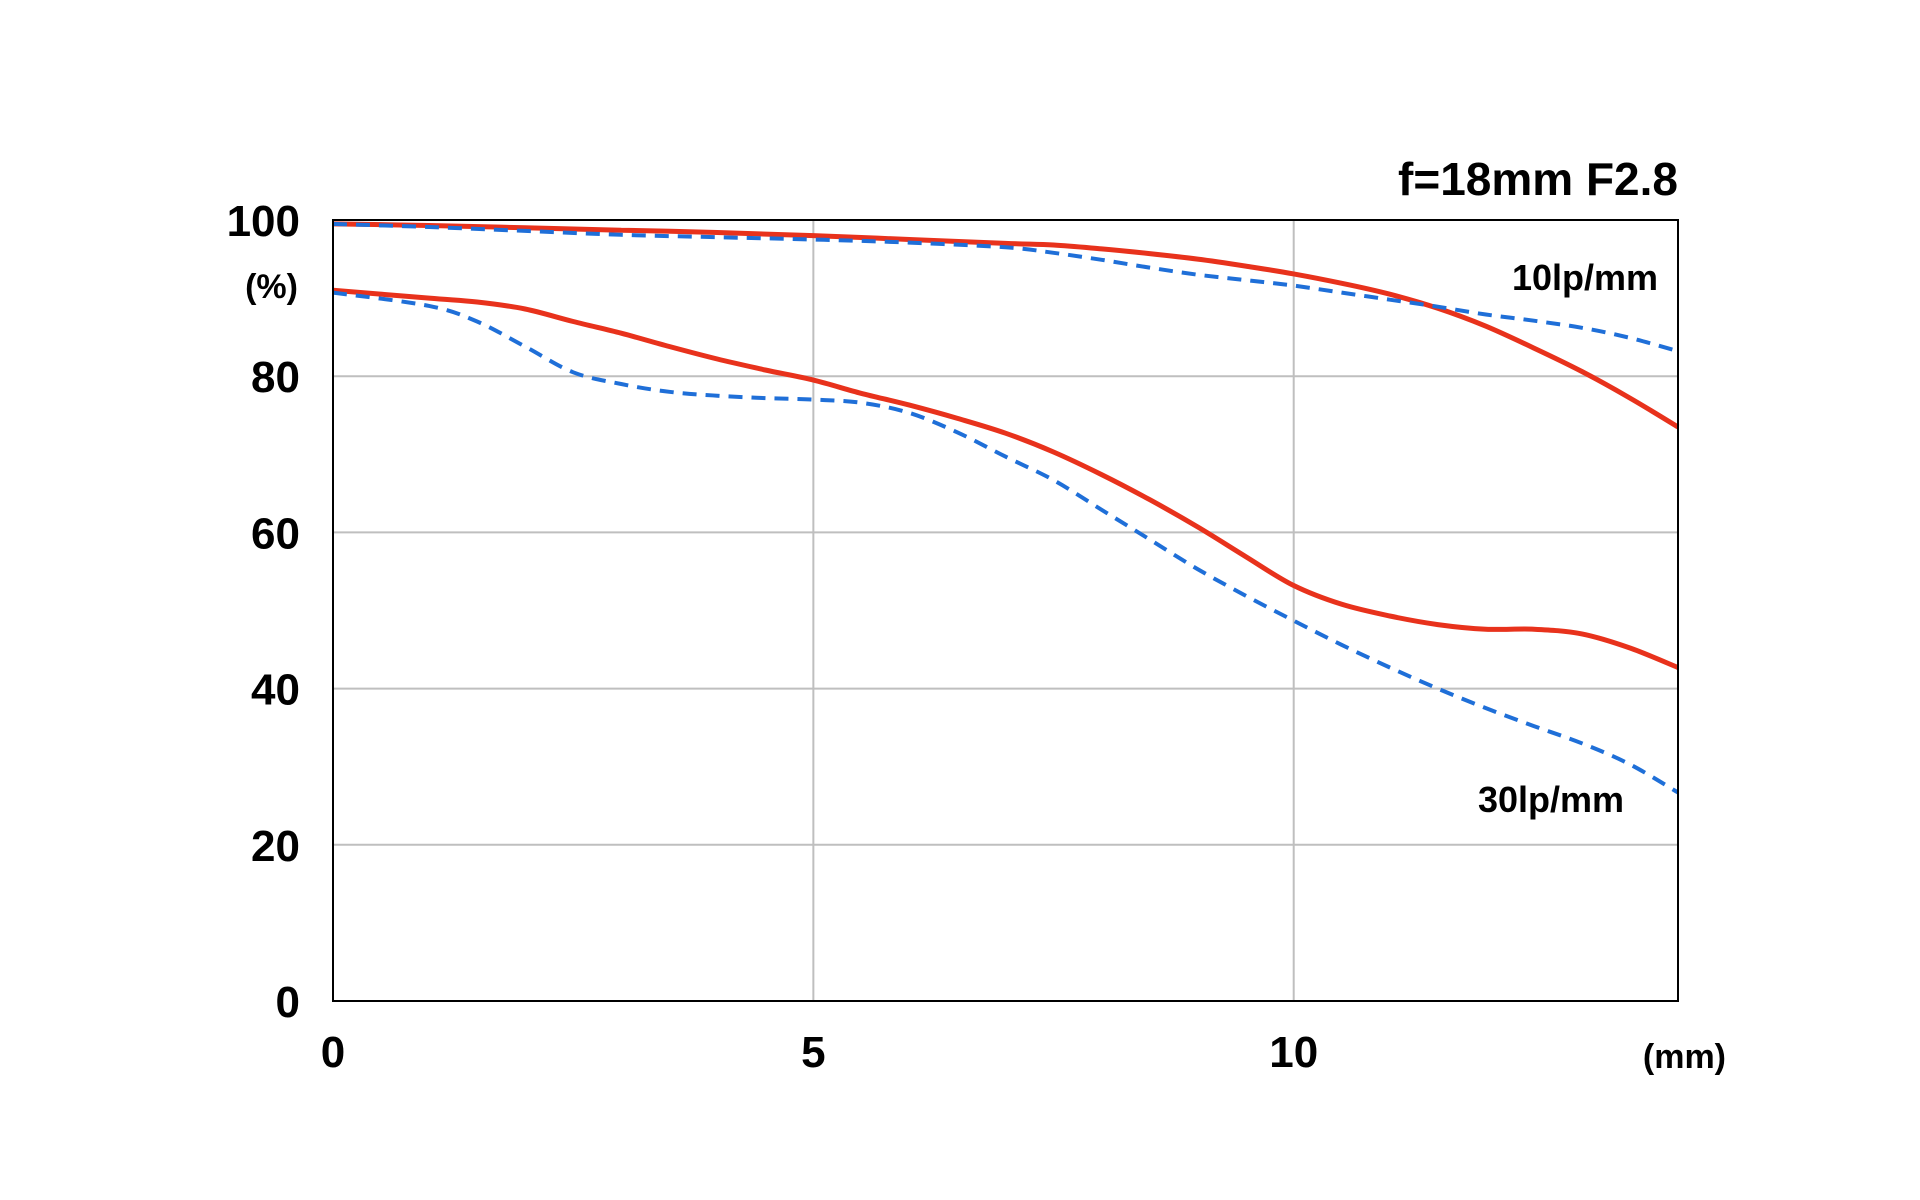 The height and width of the screenshot is (1200, 1920). What do you see at coordinates (1551, 799) in the screenshot?
I see `series-label-30lp-mm: 30lp/mm` at bounding box center [1551, 799].